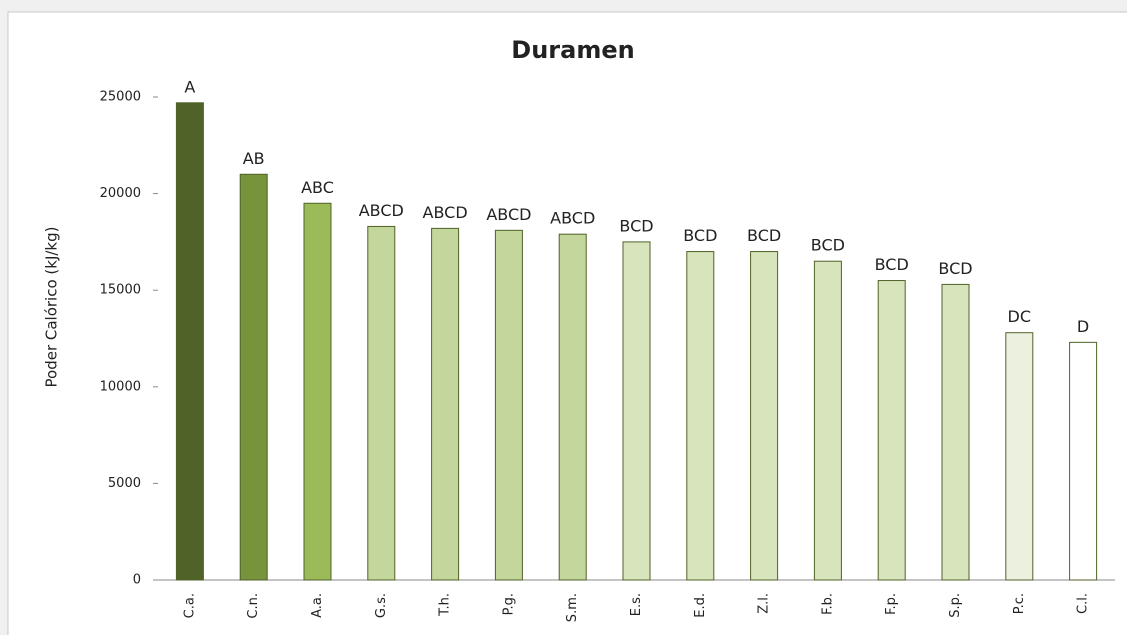 The height and width of the screenshot is (635, 1127). What do you see at coordinates (137, 580) in the screenshot?
I see `y-tick-label: 0` at bounding box center [137, 580].